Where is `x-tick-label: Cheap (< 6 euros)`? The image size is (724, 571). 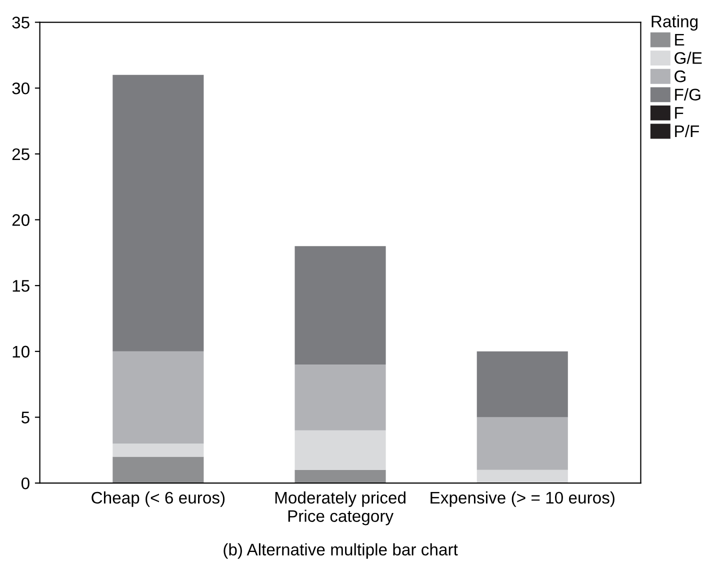 x-tick-label: Cheap (< 6 euros) is located at coordinates (158, 499).